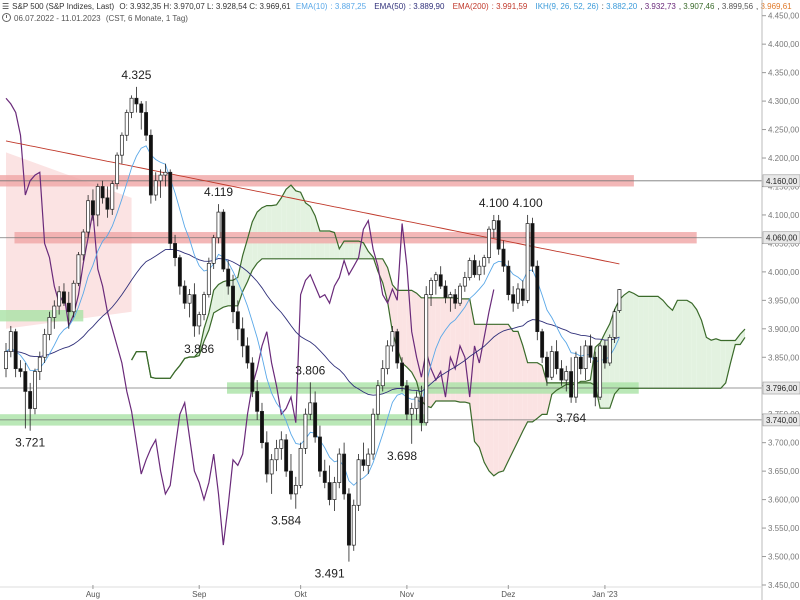 This screenshot has width=800, height=600. What do you see at coordinates (784, 158) in the screenshot?
I see `y-tick-label: 4.200,00` at bounding box center [784, 158].